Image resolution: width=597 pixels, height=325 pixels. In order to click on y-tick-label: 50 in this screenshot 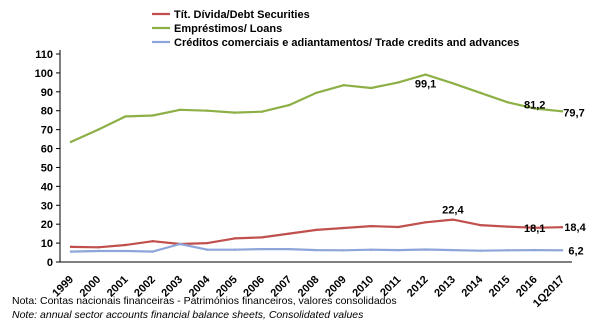, I will do `click(47, 168)`.